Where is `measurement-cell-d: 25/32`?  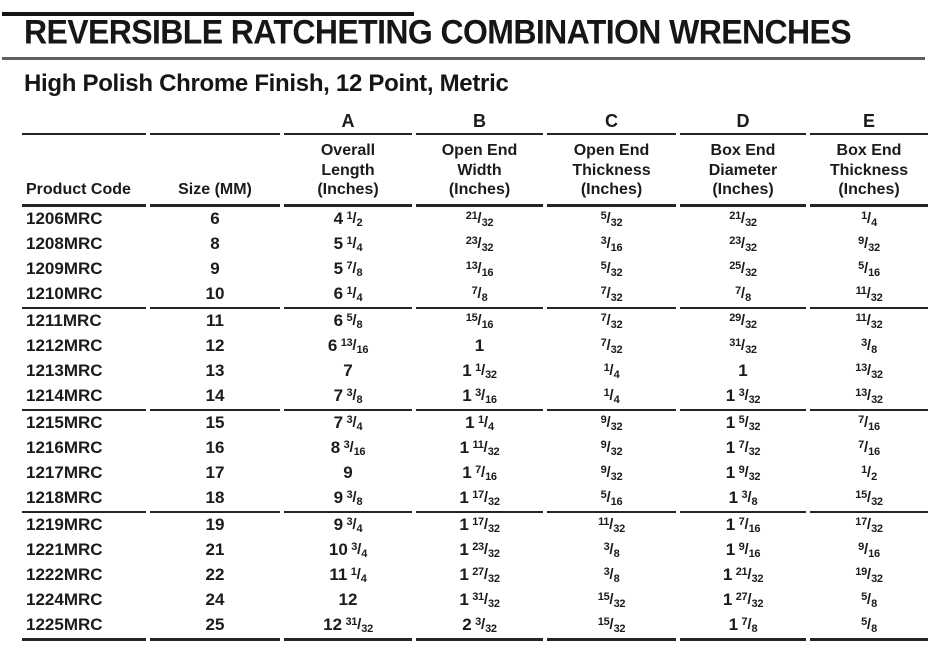 measurement-cell-d: 25/32 is located at coordinates (743, 269).